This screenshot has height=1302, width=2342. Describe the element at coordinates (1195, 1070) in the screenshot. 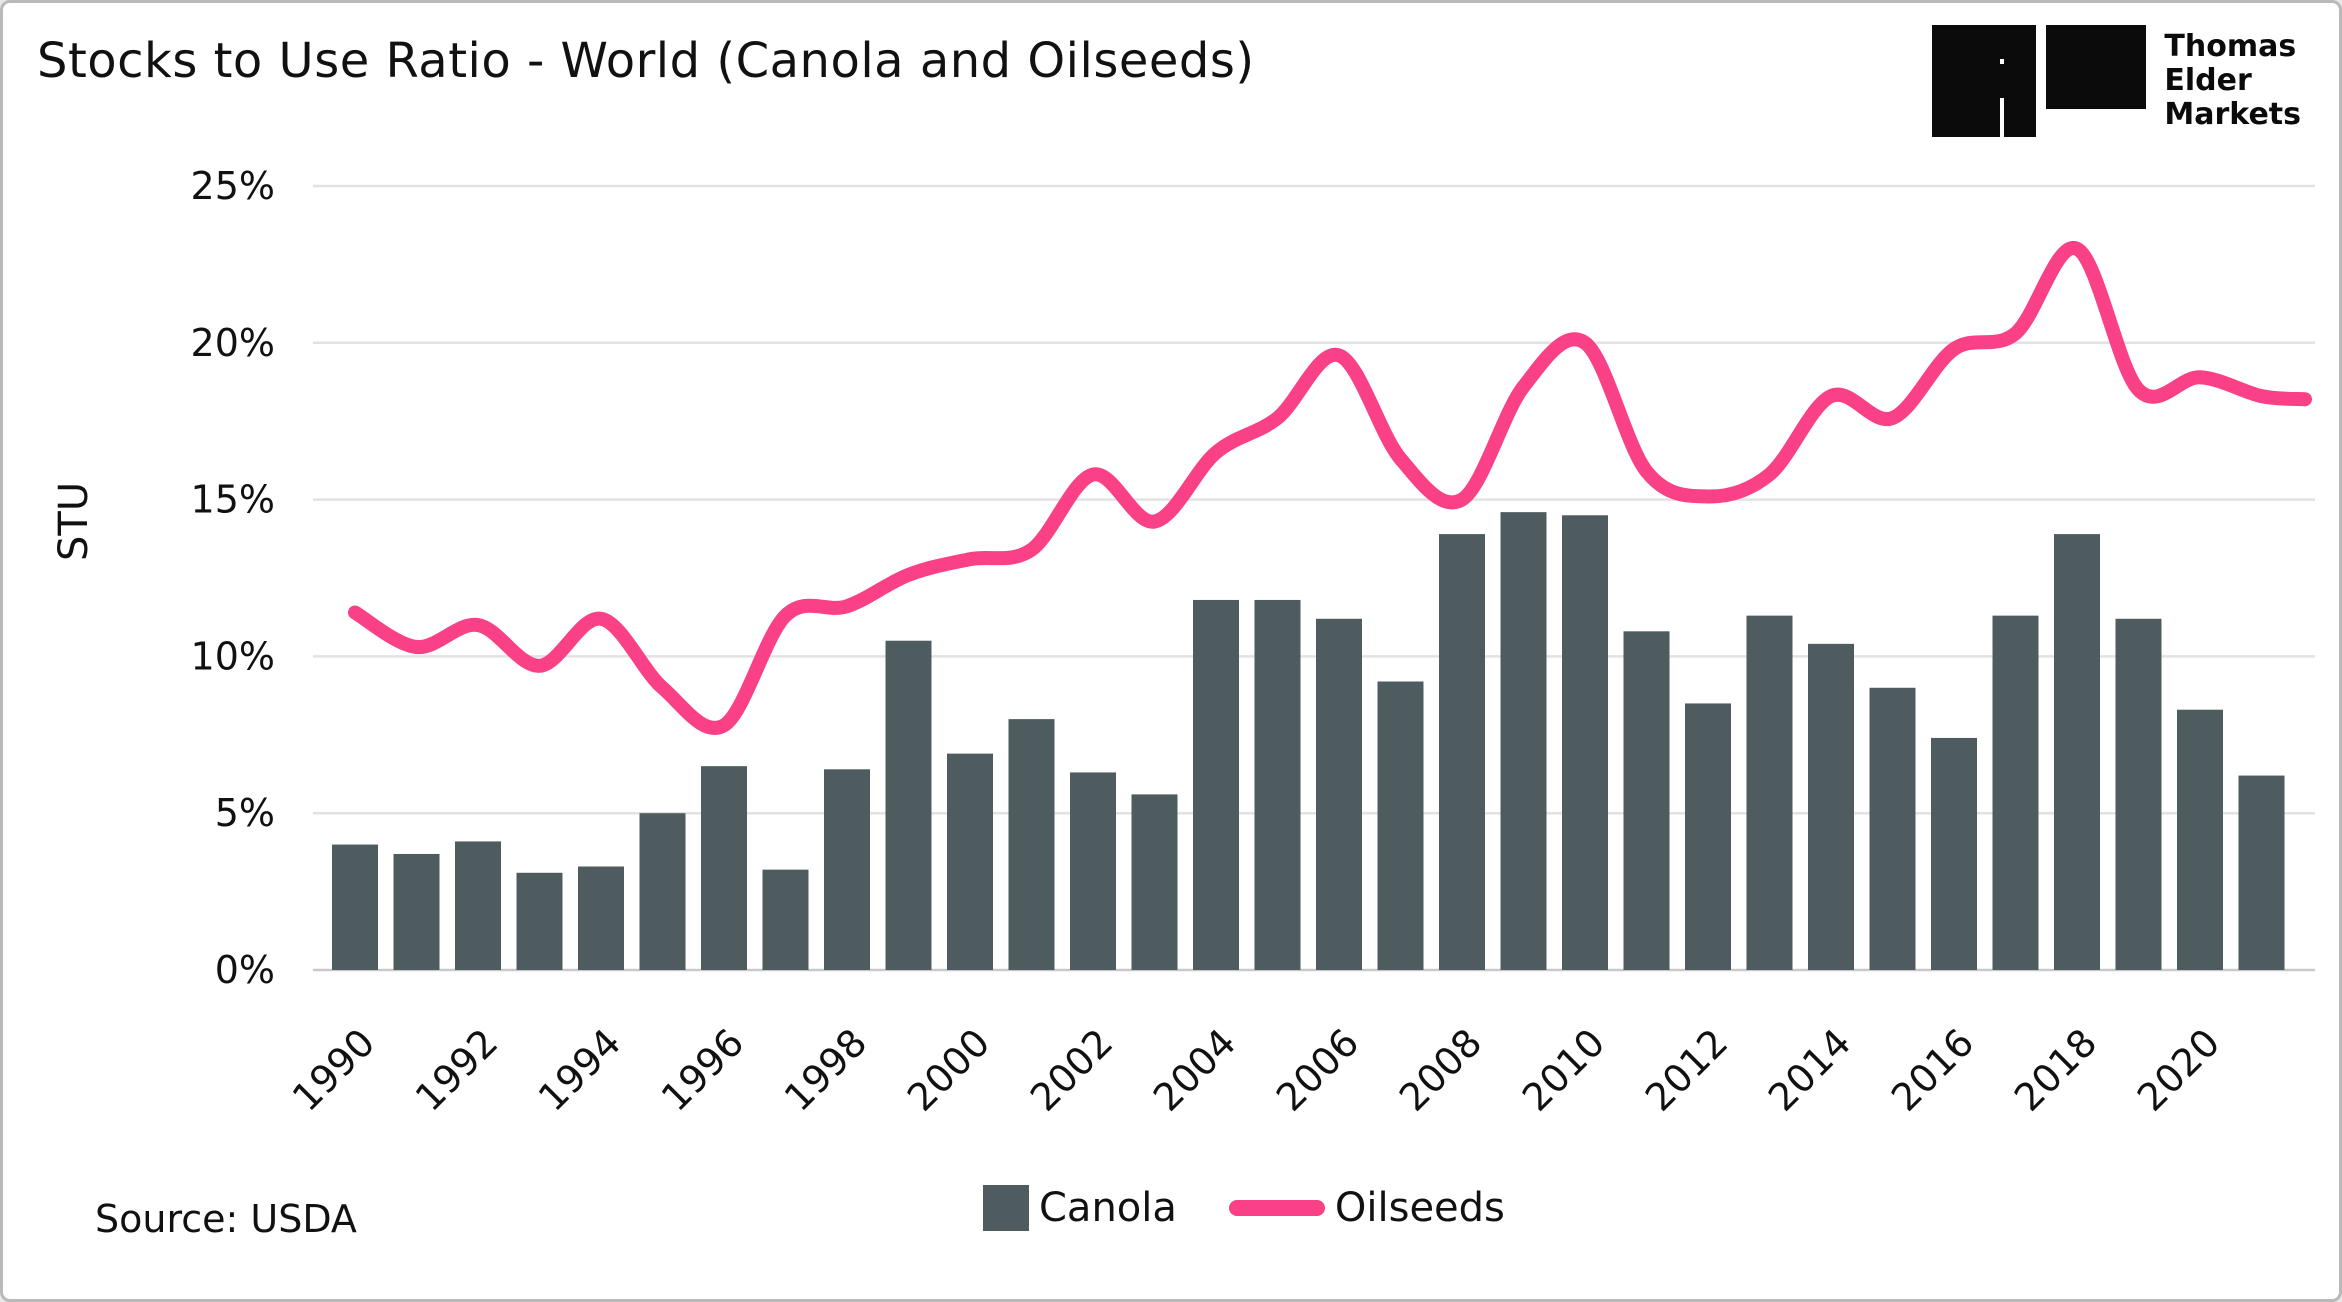

I see `x-tick-2004: 2004` at that location.